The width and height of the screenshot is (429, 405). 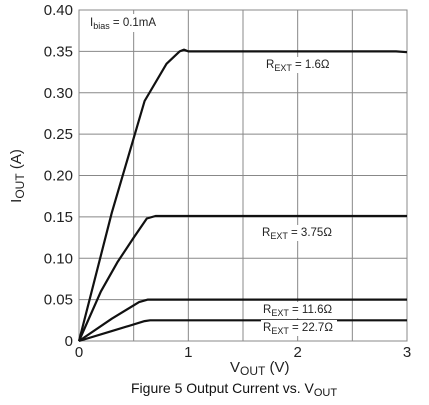 What do you see at coordinates (58, 176) in the screenshot?
I see `y-tick-label: 0.20` at bounding box center [58, 176].